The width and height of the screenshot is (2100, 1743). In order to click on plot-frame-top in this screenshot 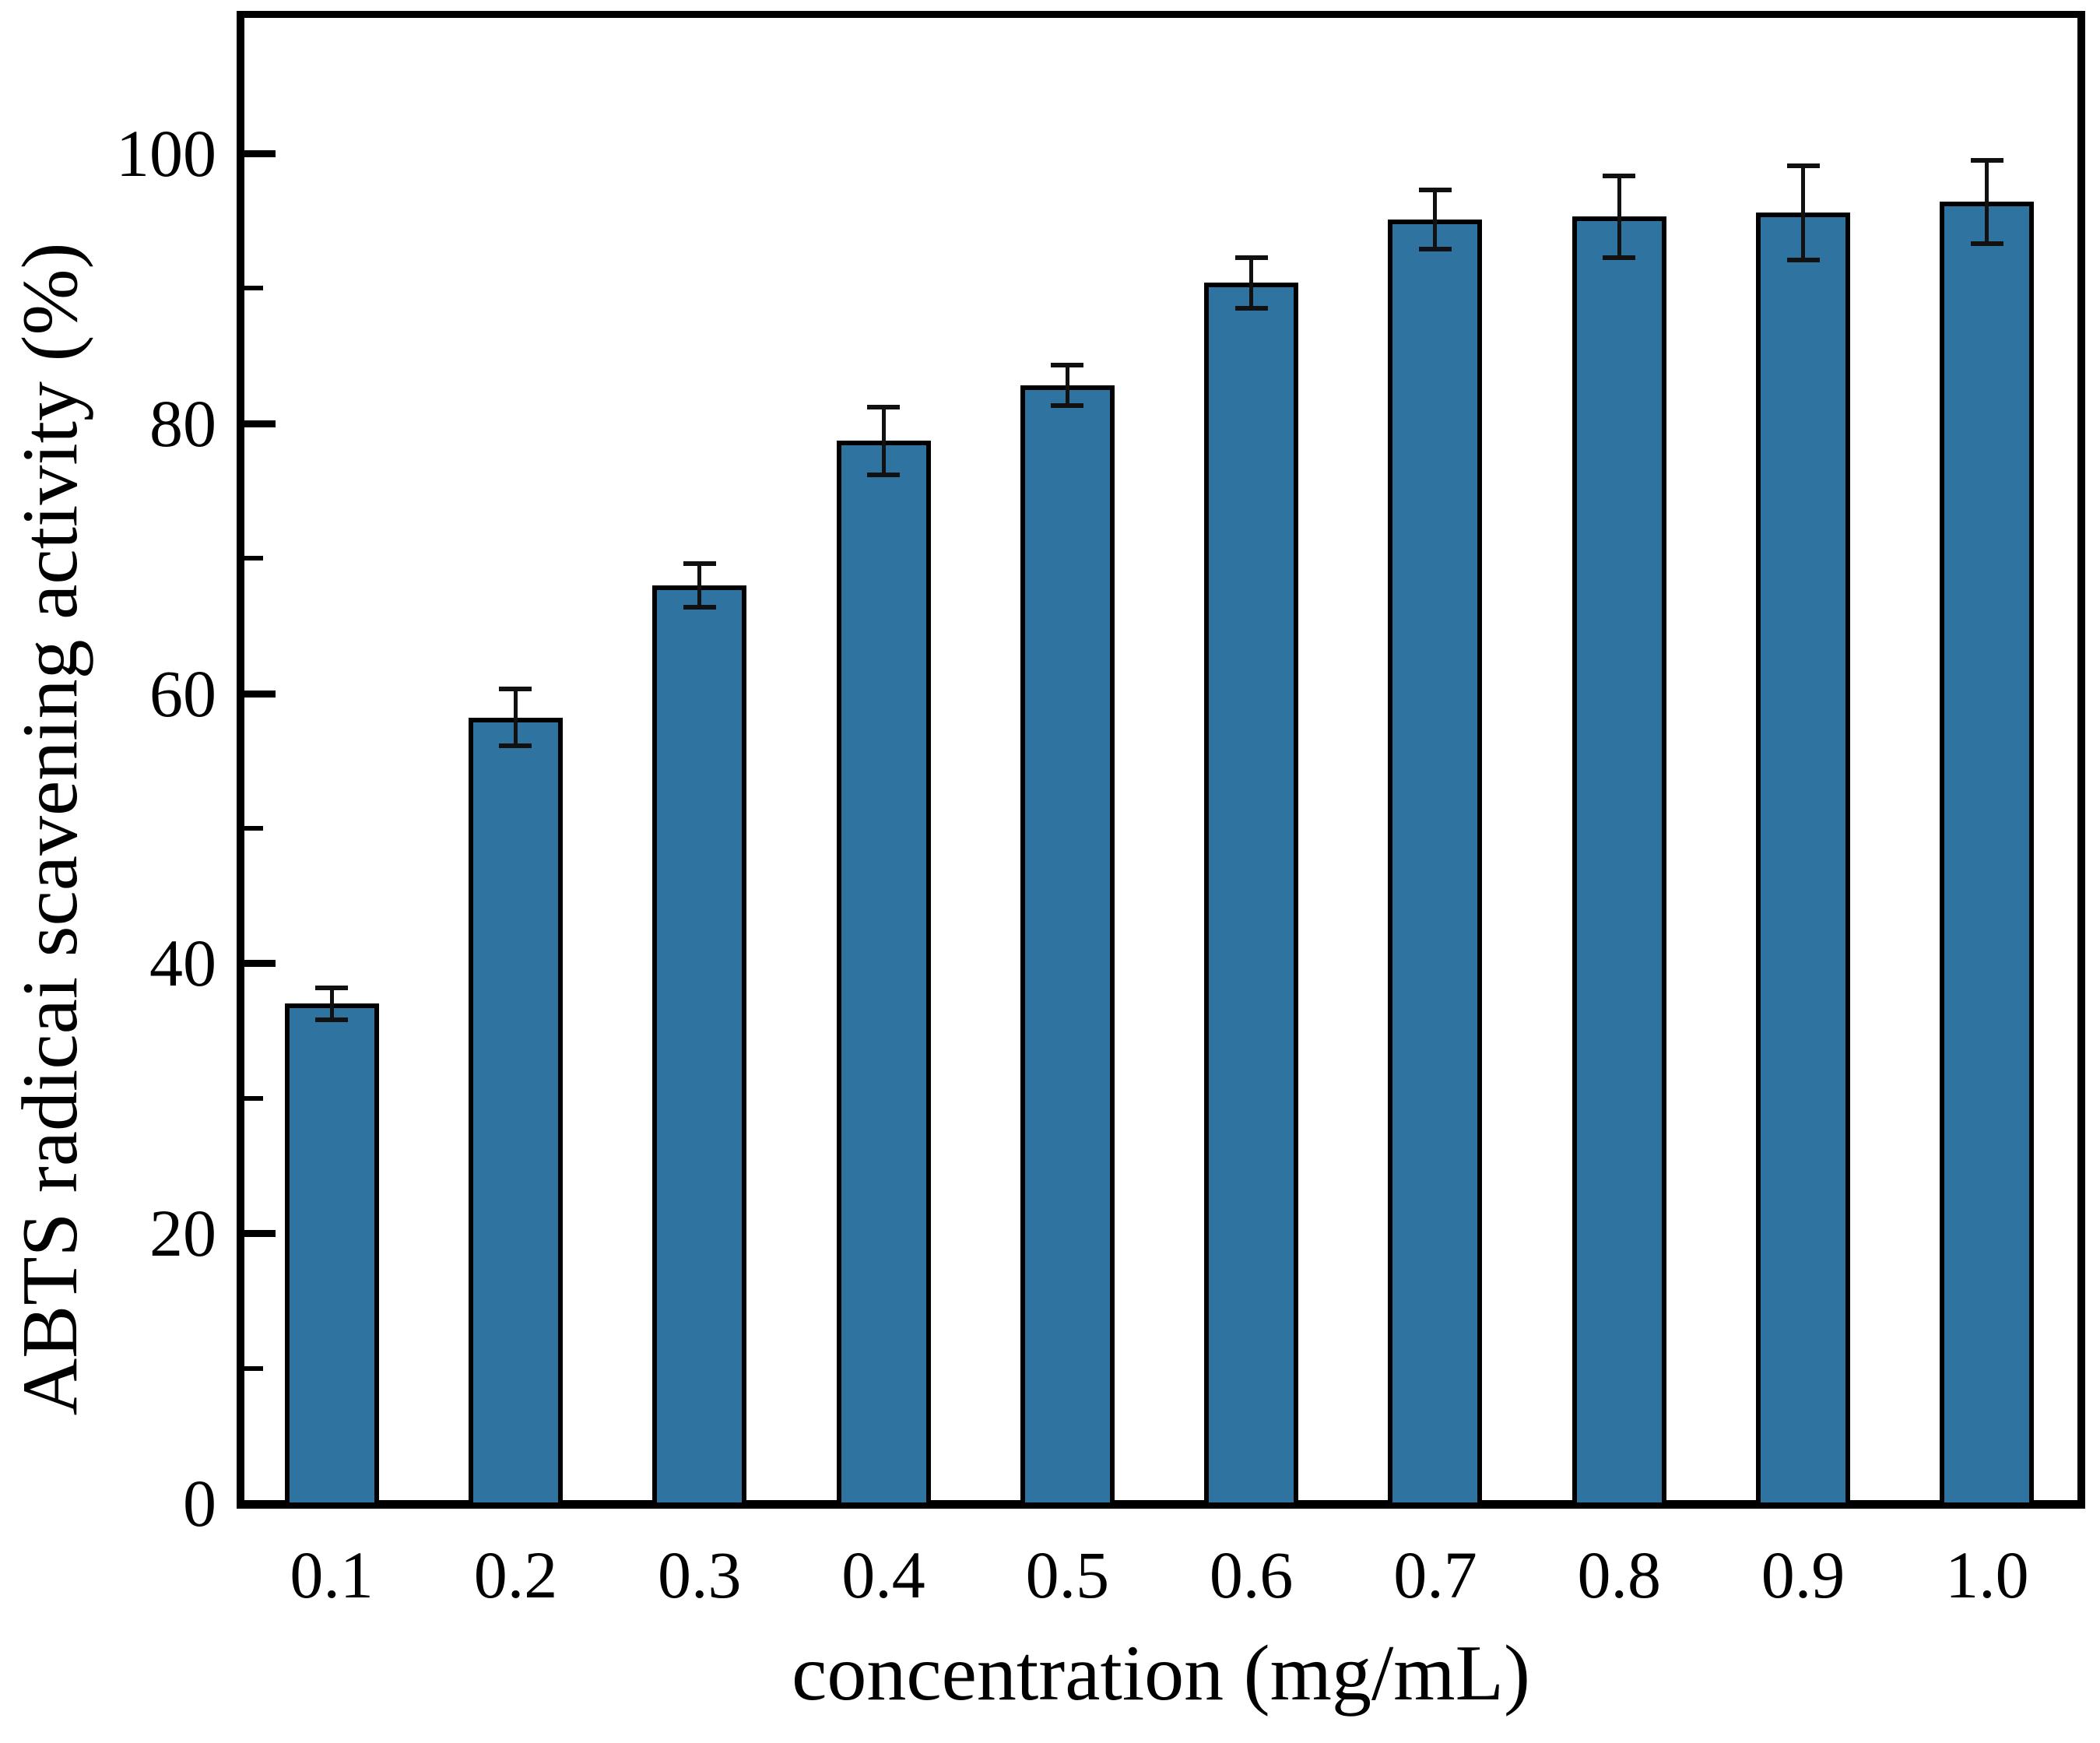, I will do `click(1161, 14)`.